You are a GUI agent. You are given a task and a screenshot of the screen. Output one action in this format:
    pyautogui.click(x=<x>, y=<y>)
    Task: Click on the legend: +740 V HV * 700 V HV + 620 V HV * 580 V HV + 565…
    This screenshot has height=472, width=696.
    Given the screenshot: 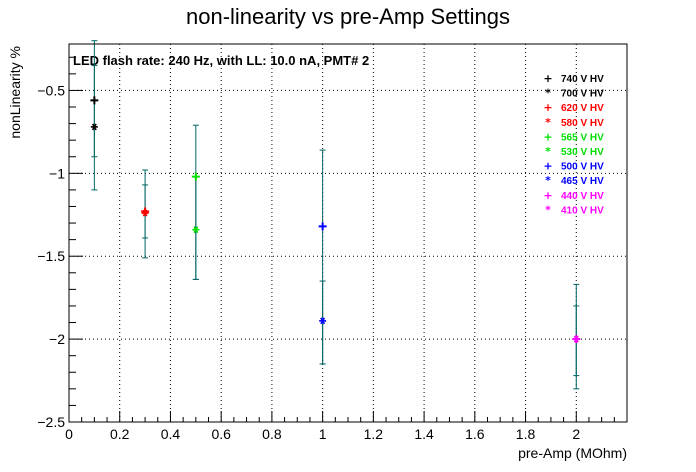 What is the action you would take?
    pyautogui.click(x=573, y=144)
    